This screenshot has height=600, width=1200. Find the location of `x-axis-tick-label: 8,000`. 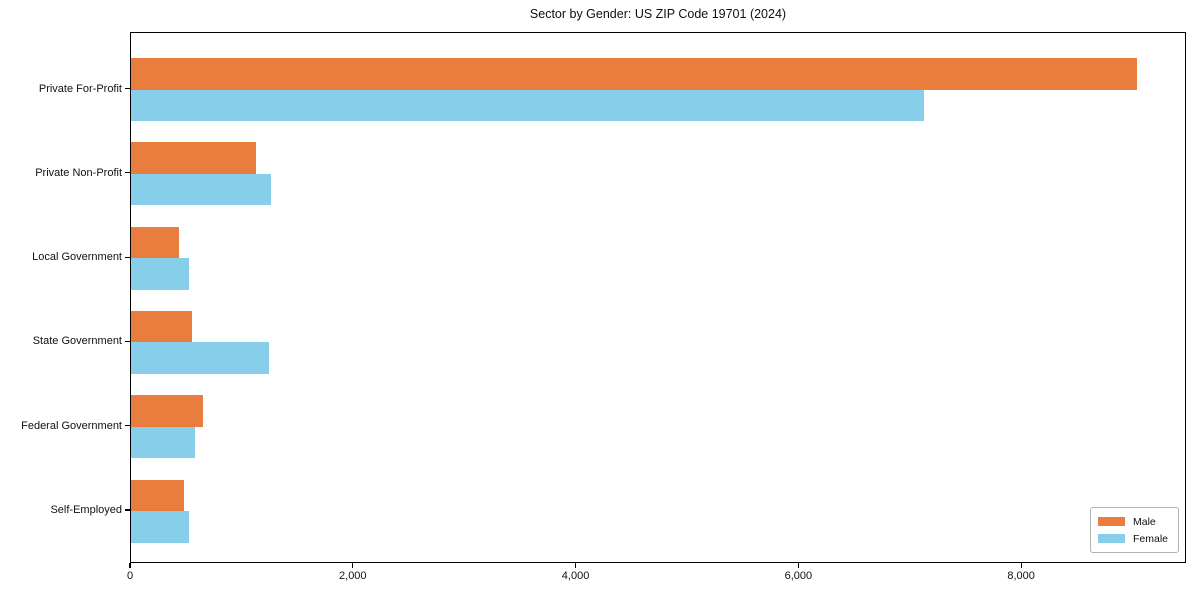

x-axis-tick-label: 8,000 is located at coordinates (1021, 576).